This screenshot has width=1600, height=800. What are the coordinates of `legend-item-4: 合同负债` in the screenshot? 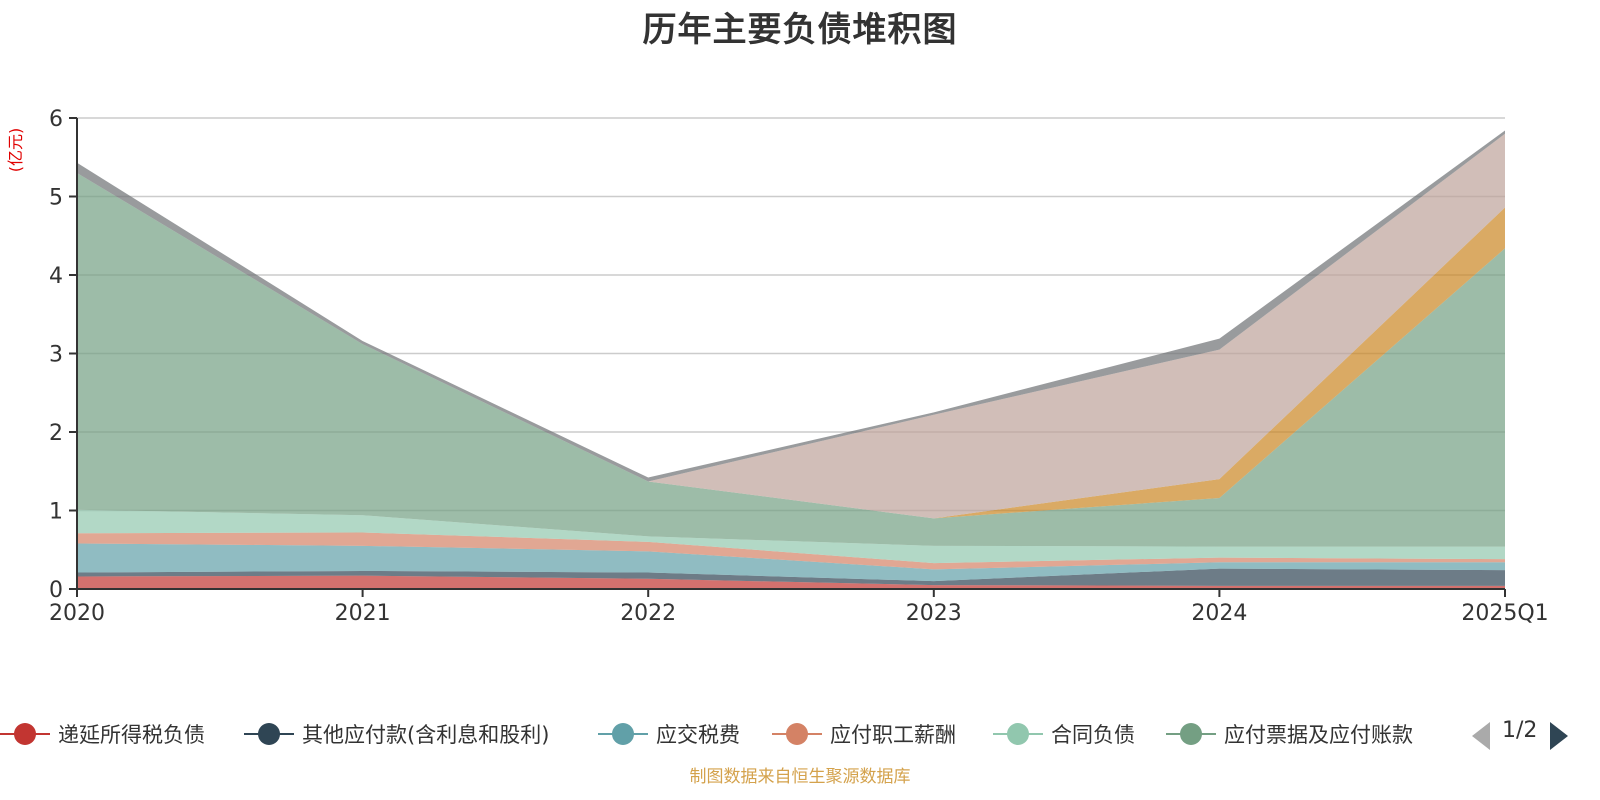 It's located at (1064, 734).